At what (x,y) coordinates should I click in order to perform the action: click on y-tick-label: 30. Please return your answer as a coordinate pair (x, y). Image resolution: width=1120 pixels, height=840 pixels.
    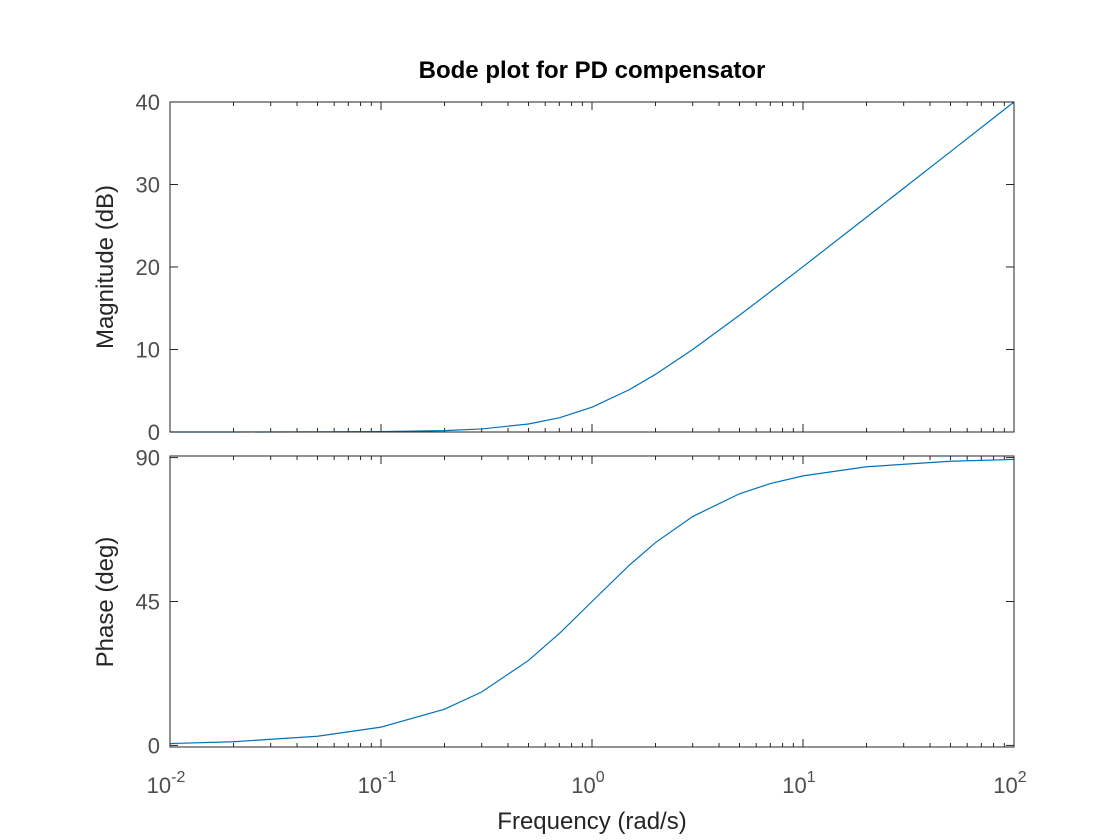
    Looking at the image, I should click on (148, 185).